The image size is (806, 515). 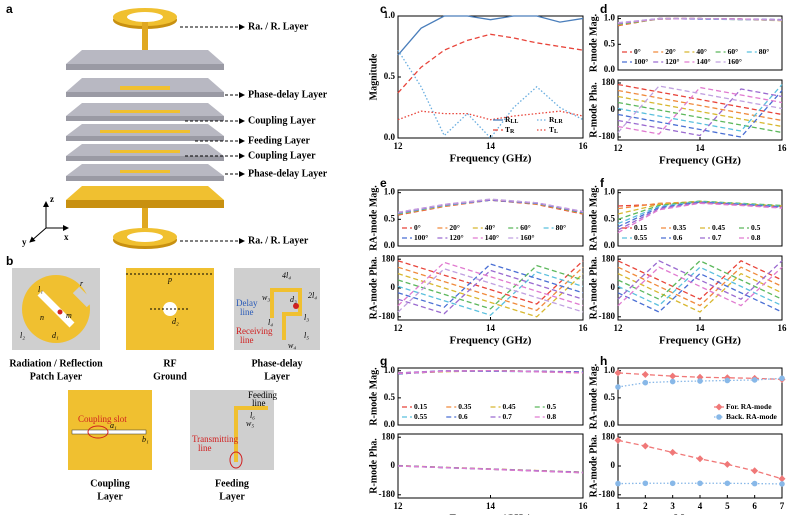 What do you see at coordinates (390, 397) in the screenshot?
I see `y-tick-label: 0.5` at bounding box center [390, 397].